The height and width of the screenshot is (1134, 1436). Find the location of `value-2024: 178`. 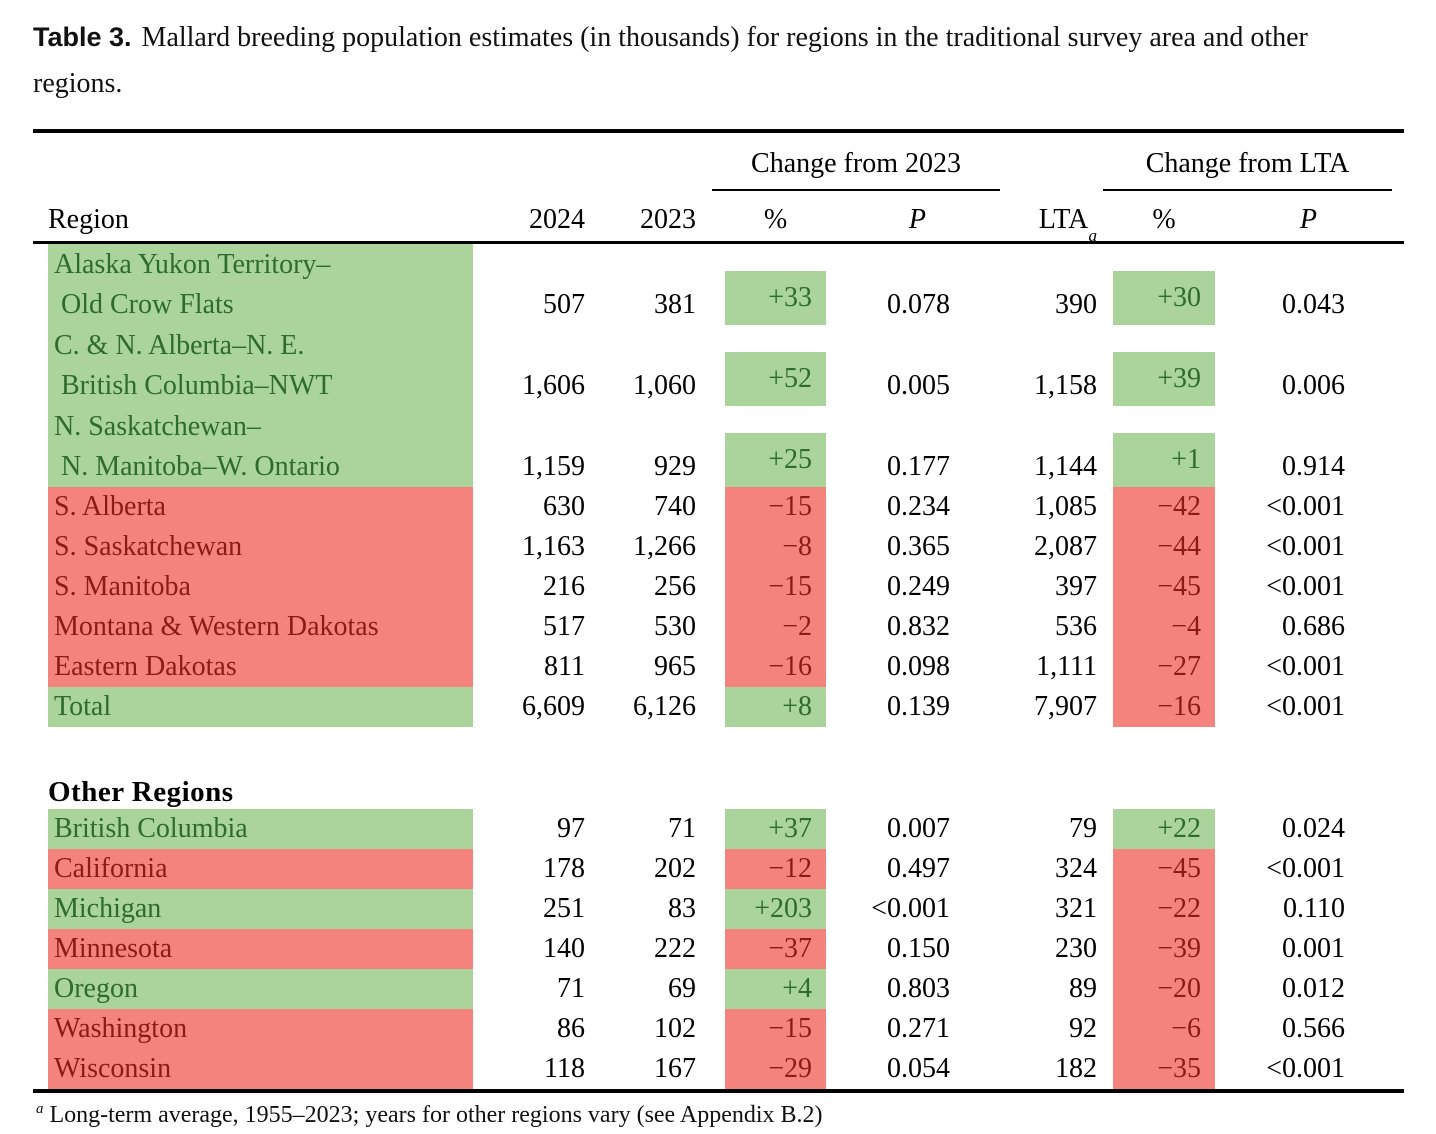

value-2024: 178 is located at coordinates (564, 868).